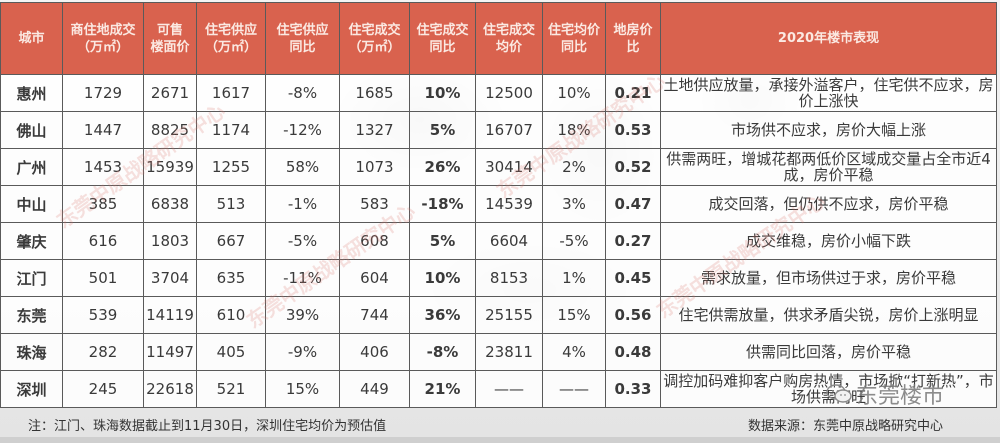 The width and height of the screenshot is (1000, 443). Describe the element at coordinates (231, 167) in the screenshot. I see `cell-supply: 1255` at that location.